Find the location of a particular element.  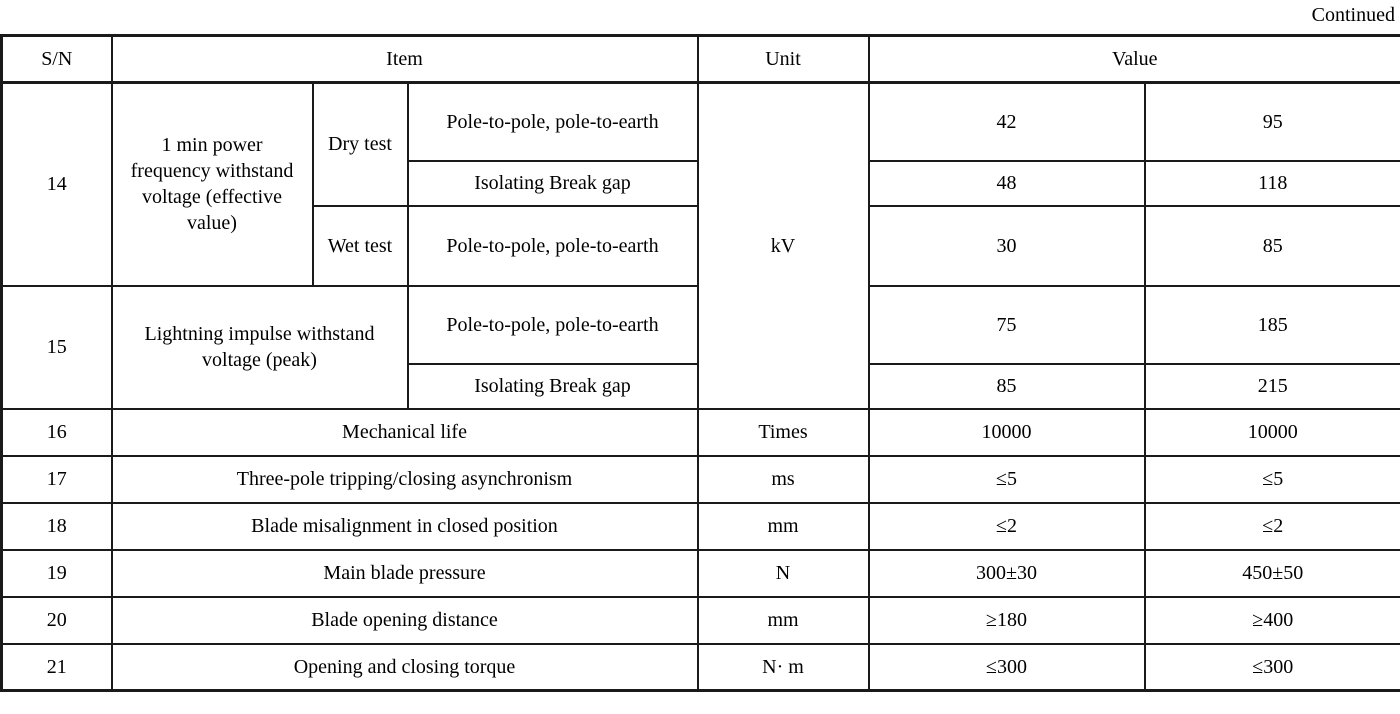

row15-value1-cell: 85 is located at coordinates (1006, 386).